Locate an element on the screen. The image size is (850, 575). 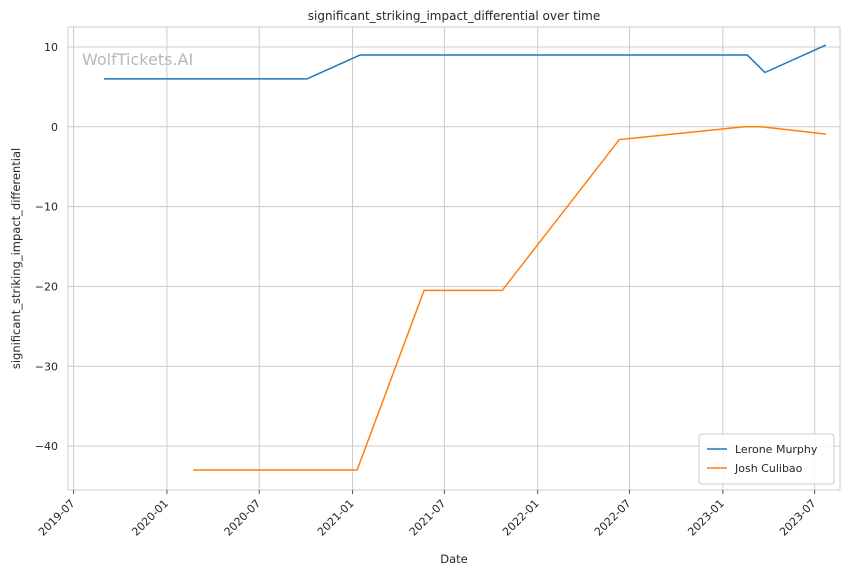
x-tick-label: 2021-01 is located at coordinates (336, 518).